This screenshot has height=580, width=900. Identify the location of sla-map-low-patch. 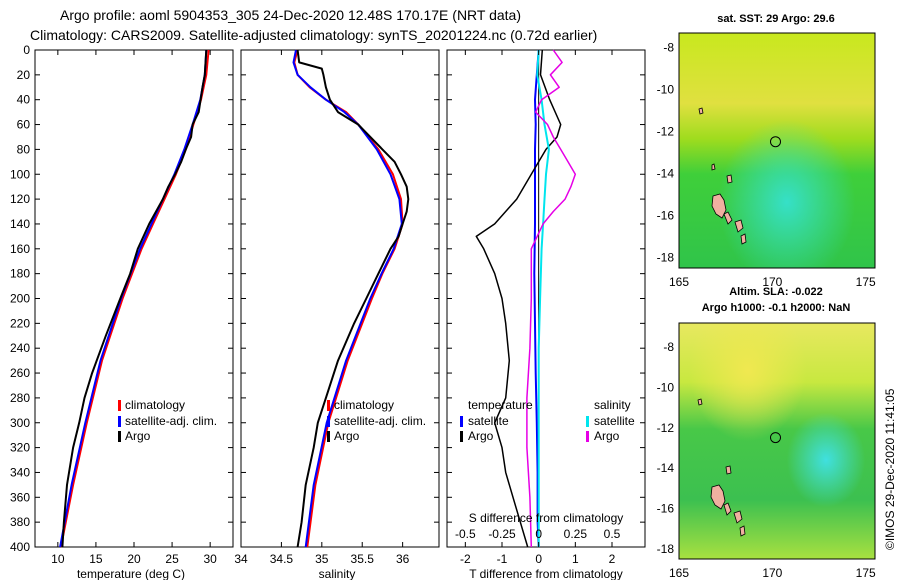
(777, 441).